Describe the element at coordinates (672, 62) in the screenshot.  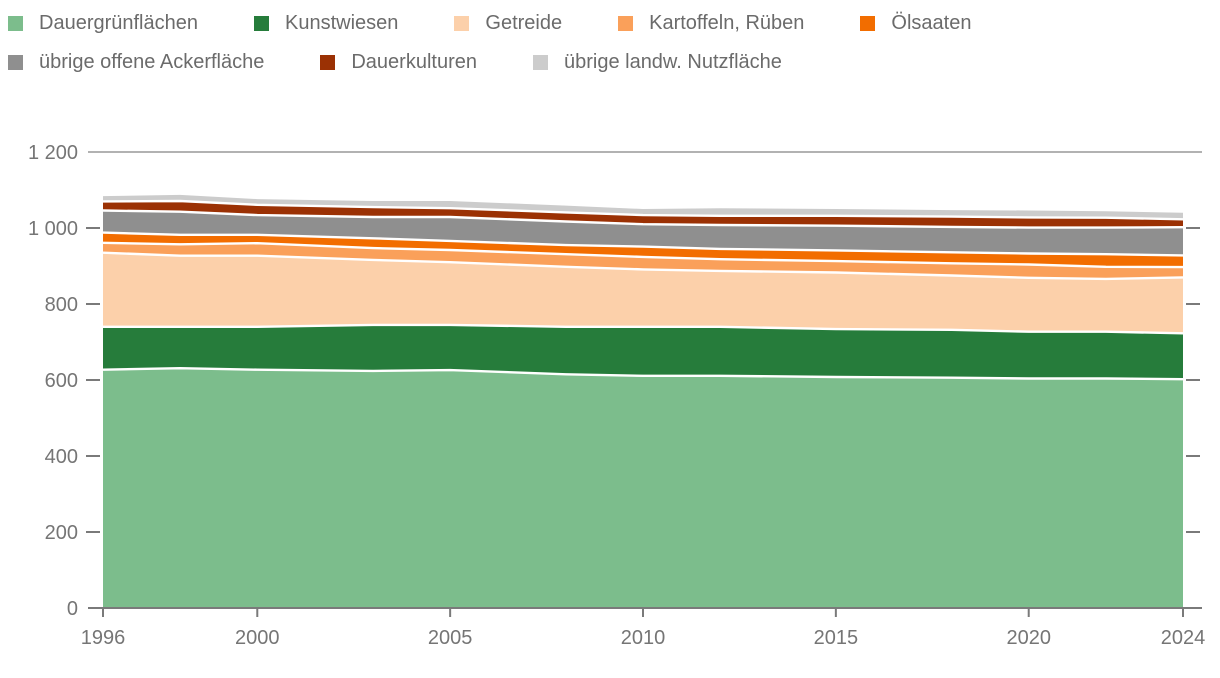
I see `legend-item-label: übrige landw. Nutzfläche` at that location.